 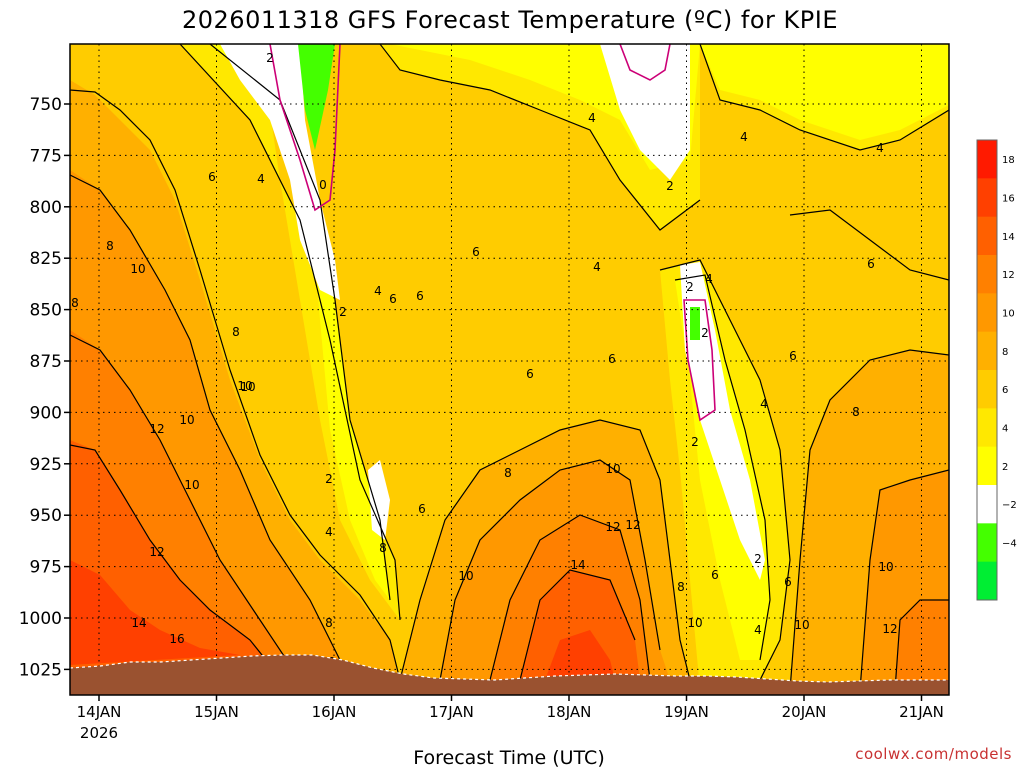 I want to click on colorbar-tick-label: 4, so click(x=1005, y=429).